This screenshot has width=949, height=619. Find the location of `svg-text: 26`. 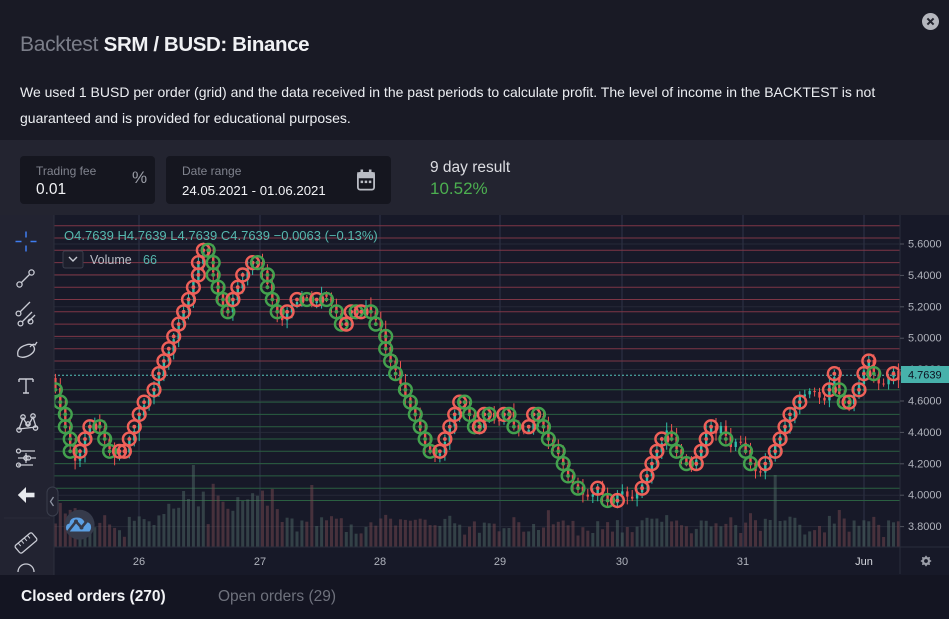

svg-text: 26 is located at coordinates (139, 562).